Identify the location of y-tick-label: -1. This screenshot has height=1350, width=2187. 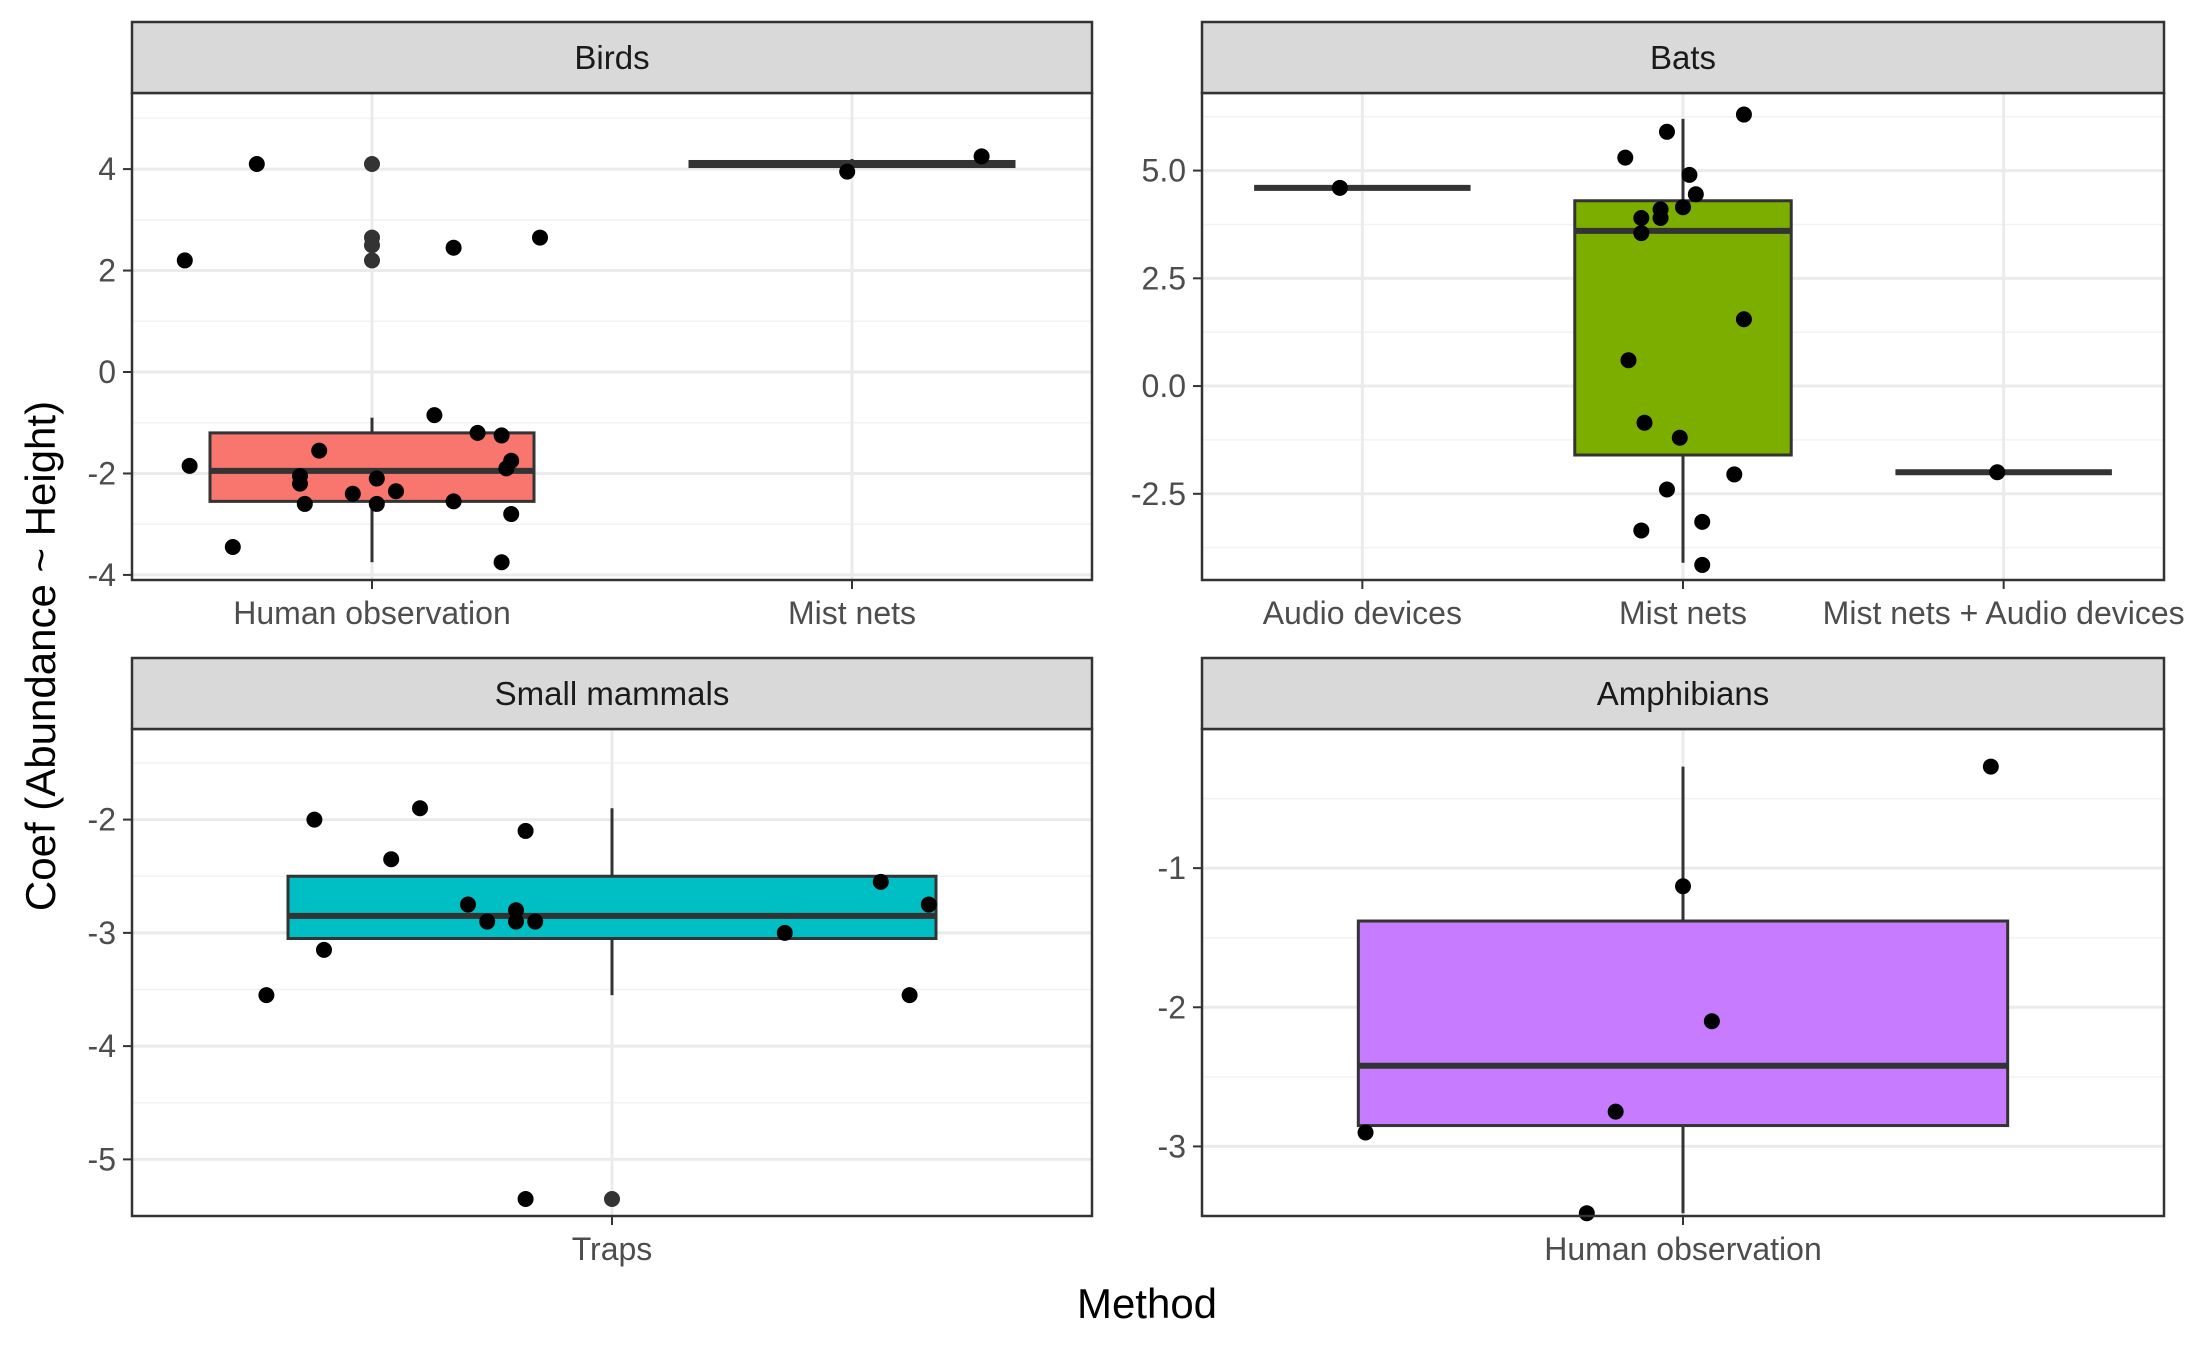
(1172, 868).